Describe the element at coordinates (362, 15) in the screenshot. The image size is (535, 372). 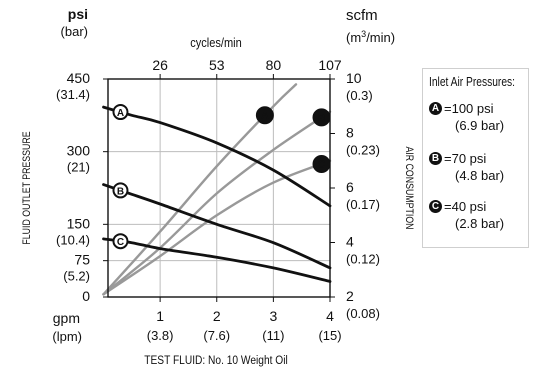
I see `right-axis-unit: scfm` at that location.